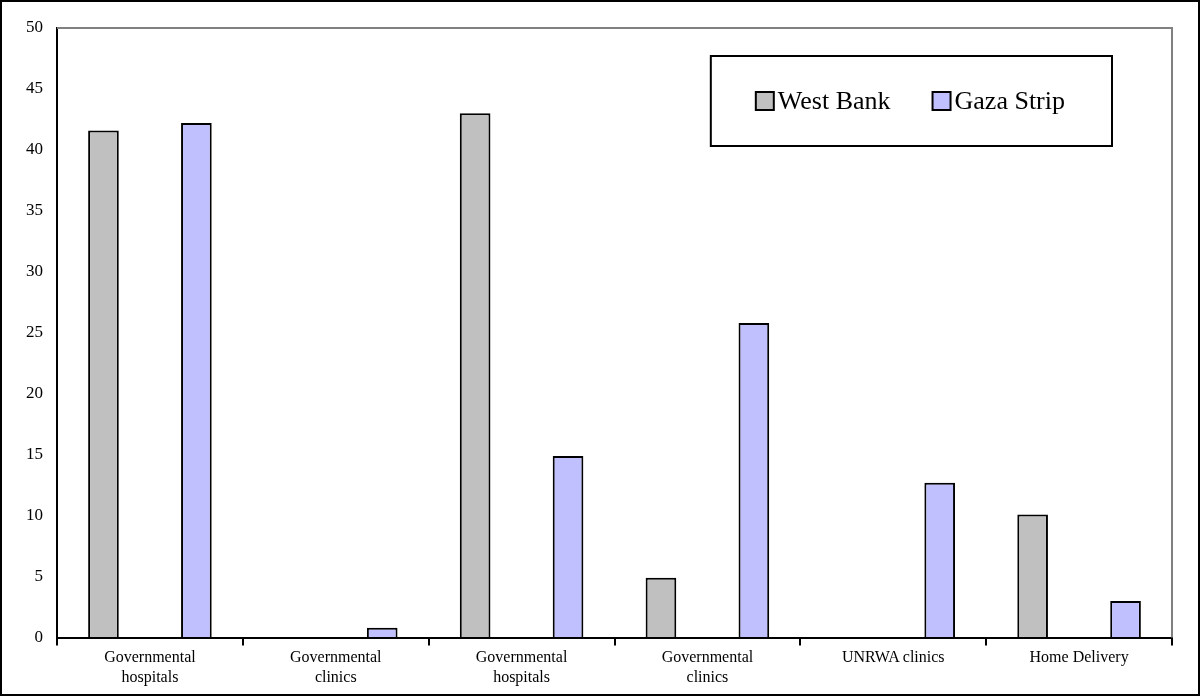  Describe the element at coordinates (38, 576) in the screenshot. I see `y-tick-label: 5` at that location.